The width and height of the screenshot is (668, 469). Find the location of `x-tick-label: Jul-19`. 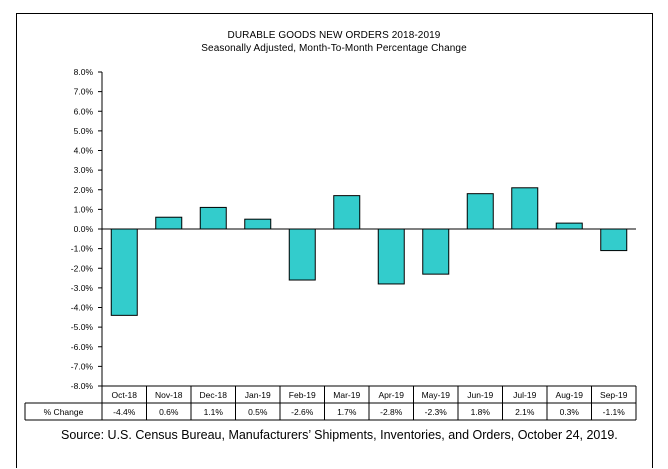

x-tick-label: Jul-19 is located at coordinates (524, 395).